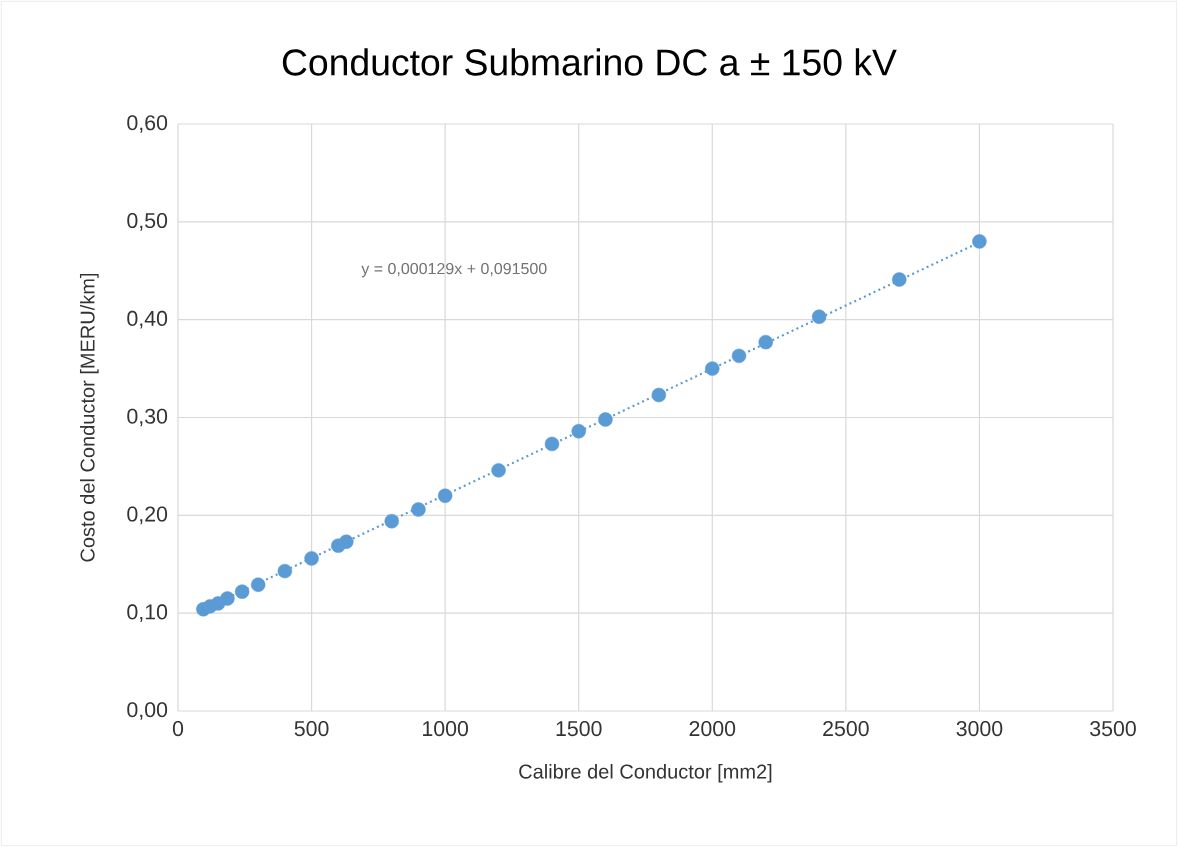 This screenshot has width=1178, height=847. Describe the element at coordinates (589, 62) in the screenshot. I see `chart-title: Conductor Submarino DC a ± 150 kV` at that location.